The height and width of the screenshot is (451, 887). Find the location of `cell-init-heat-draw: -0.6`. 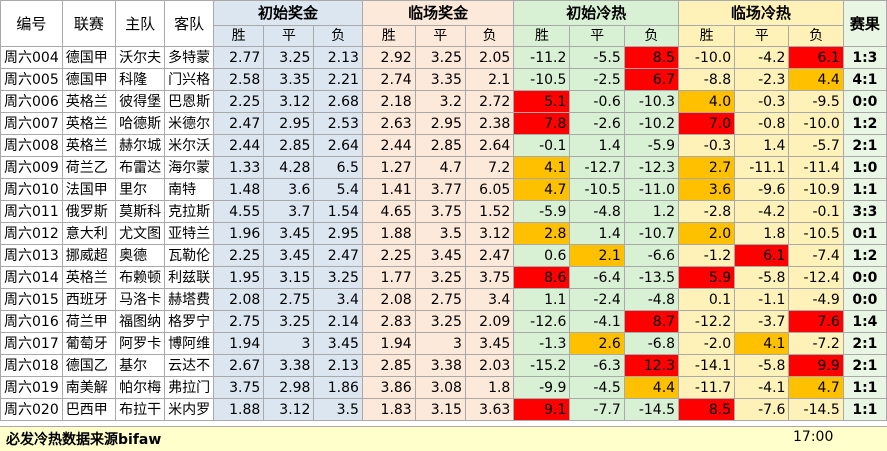

cell-init-heat-draw: -0.6 is located at coordinates (597, 101).